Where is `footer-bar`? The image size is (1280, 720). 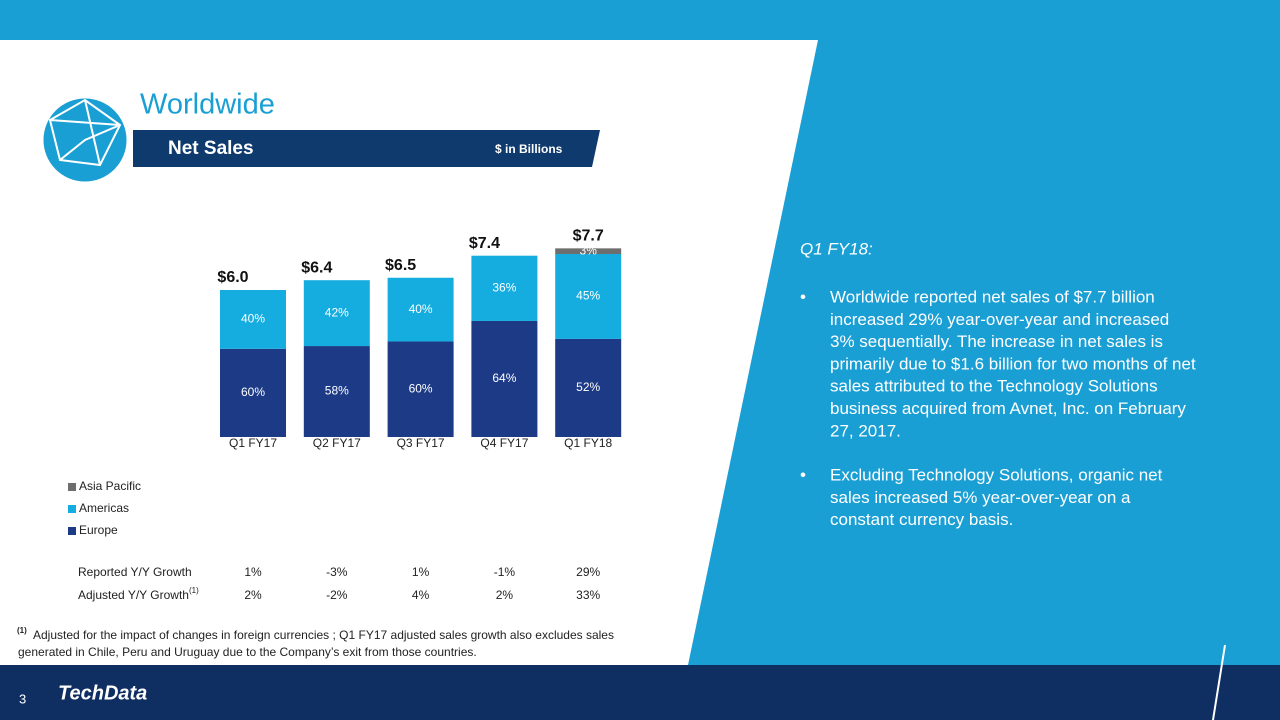 footer-bar is located at coordinates (640, 692).